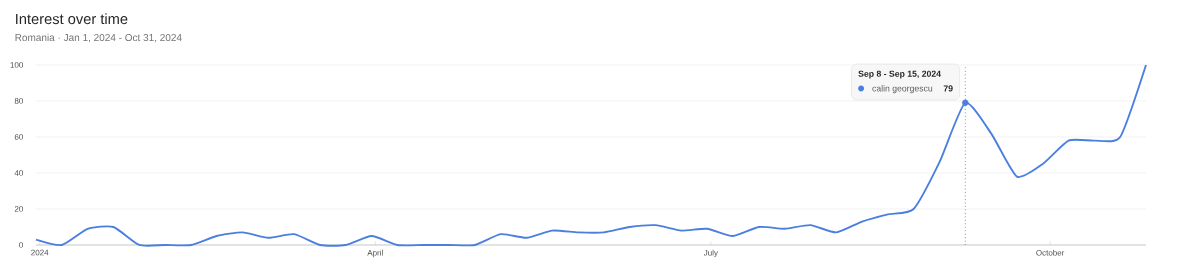  I want to click on y-tick-label: 0, so click(21, 245).